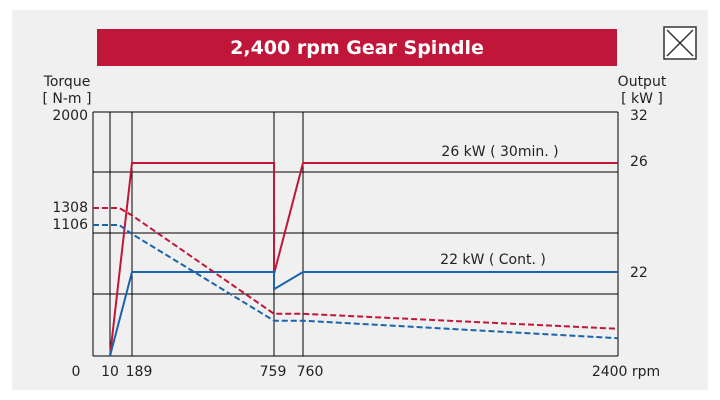 The width and height of the screenshot is (720, 400). I want to click on x-tick-10: 10, so click(110, 372).